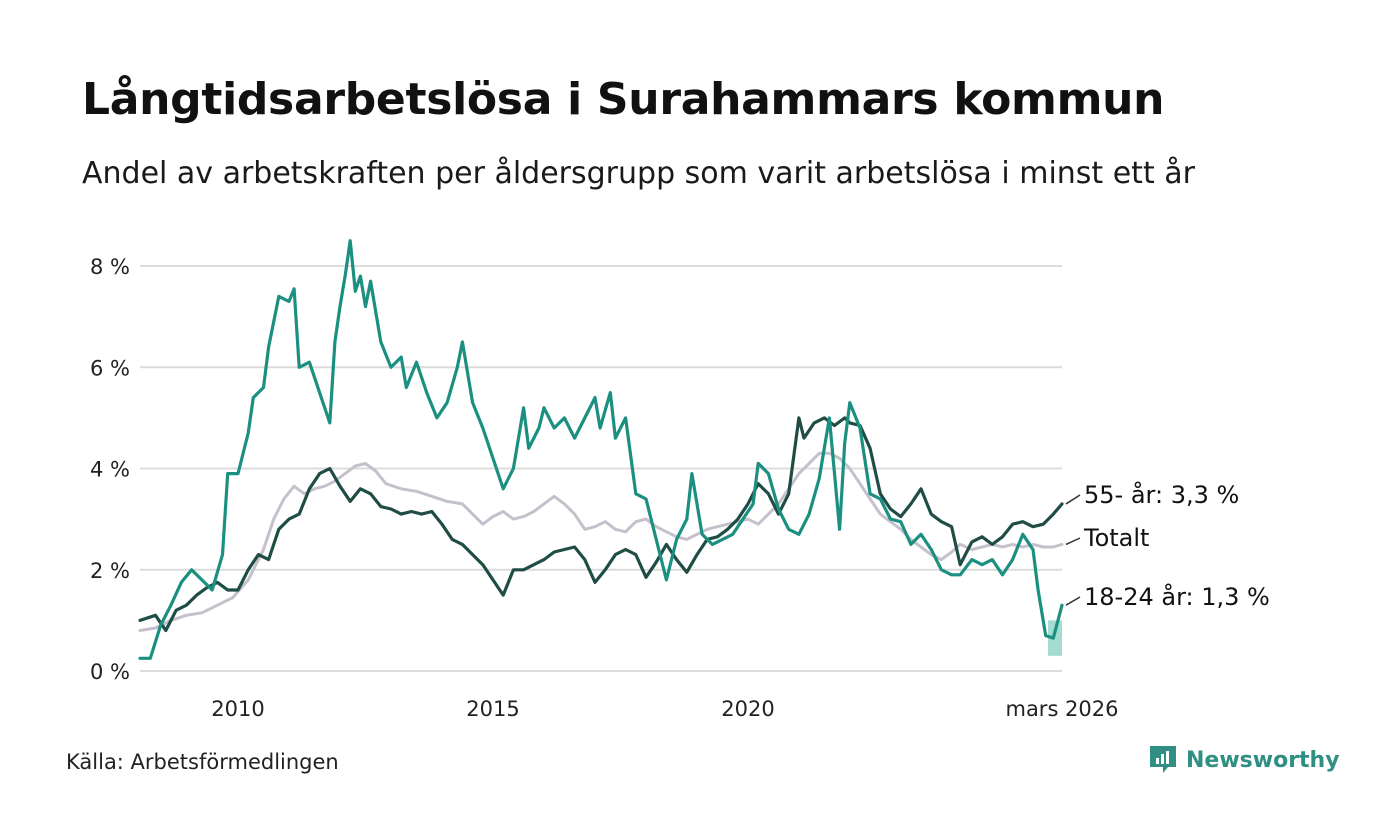 The height and width of the screenshot is (840, 1400). Describe the element at coordinates (110, 571) in the screenshot. I see `y-tick-label-1: 2 %` at that location.